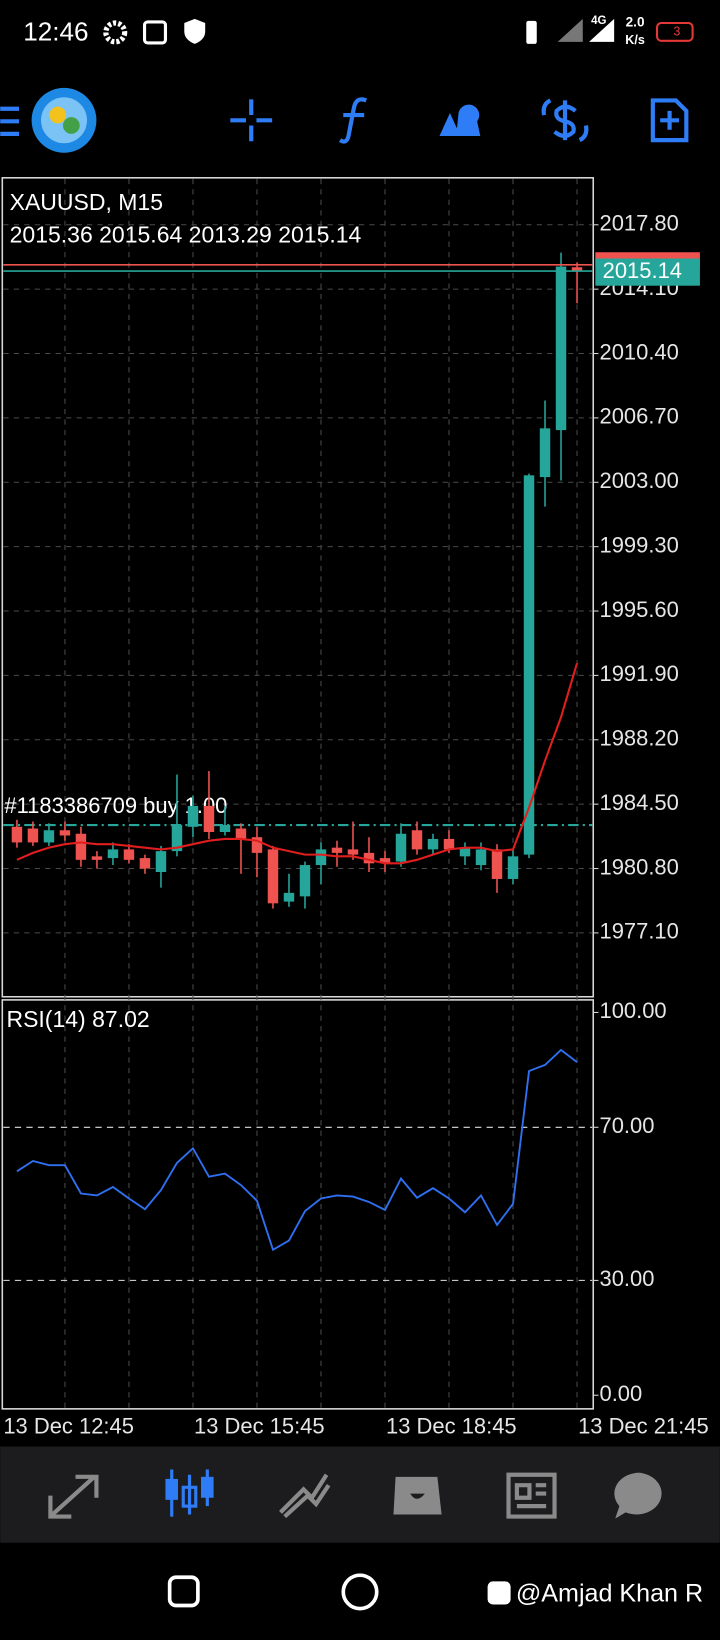 The width and height of the screenshot is (720, 1640). I want to click on y-tick-label: 30.00, so click(627, 1278).